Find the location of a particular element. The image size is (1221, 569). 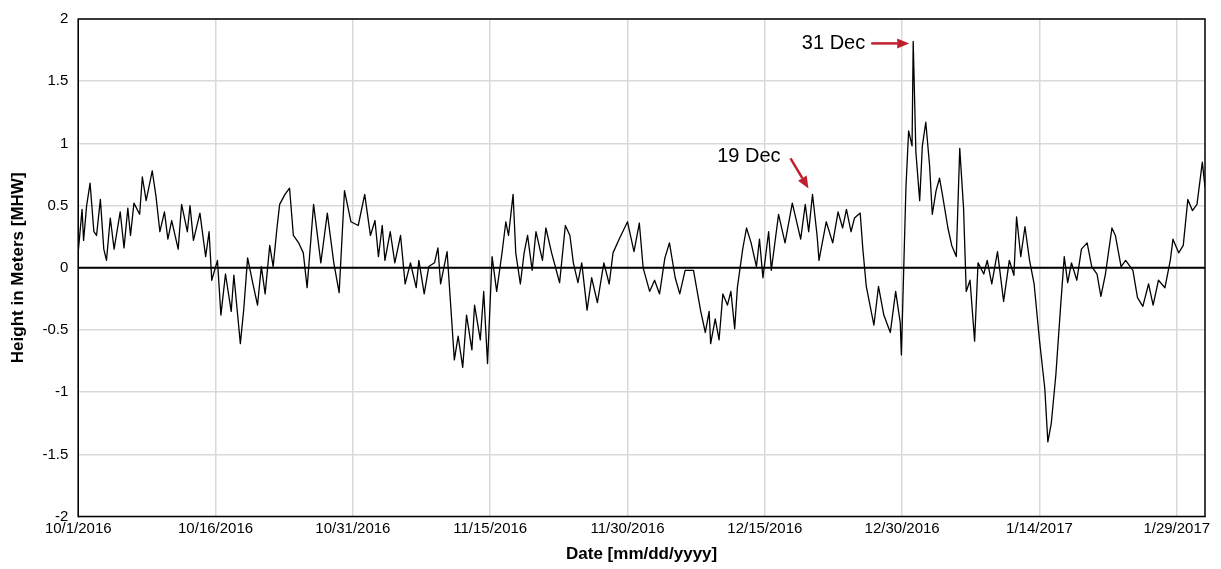

annotation: 31 Dec is located at coordinates (833, 41).